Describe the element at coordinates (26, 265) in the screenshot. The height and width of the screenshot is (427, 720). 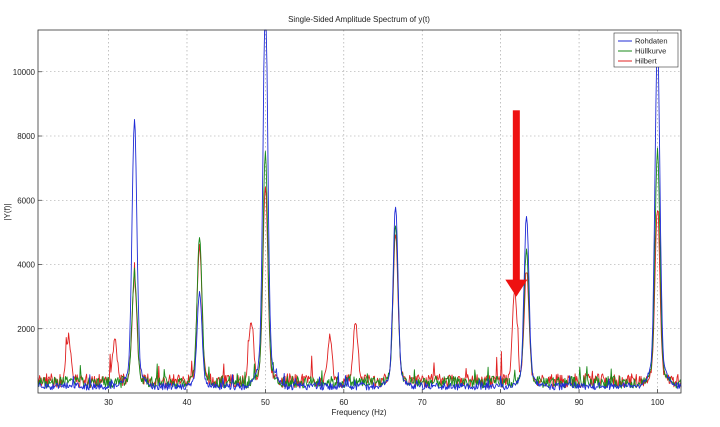
I see `y-tick-label: 4000` at that location.